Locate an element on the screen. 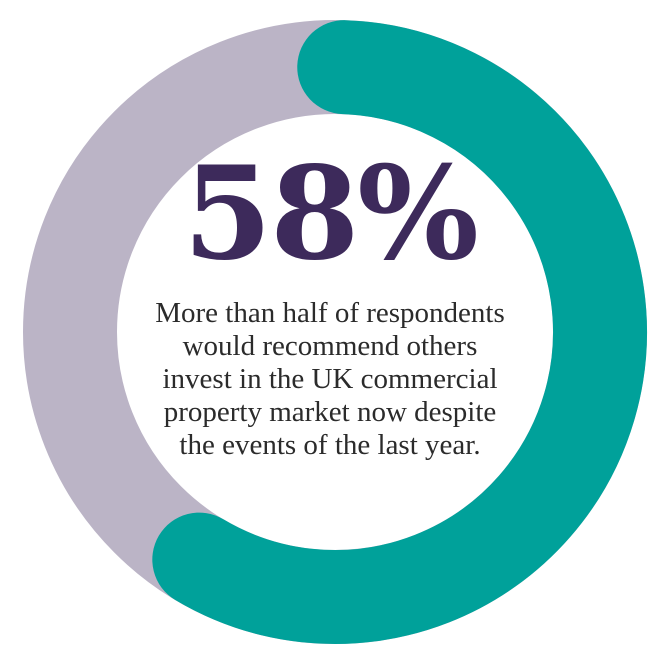 This screenshot has height=646, width=649. description-line: property market now despite is located at coordinates (330, 412).